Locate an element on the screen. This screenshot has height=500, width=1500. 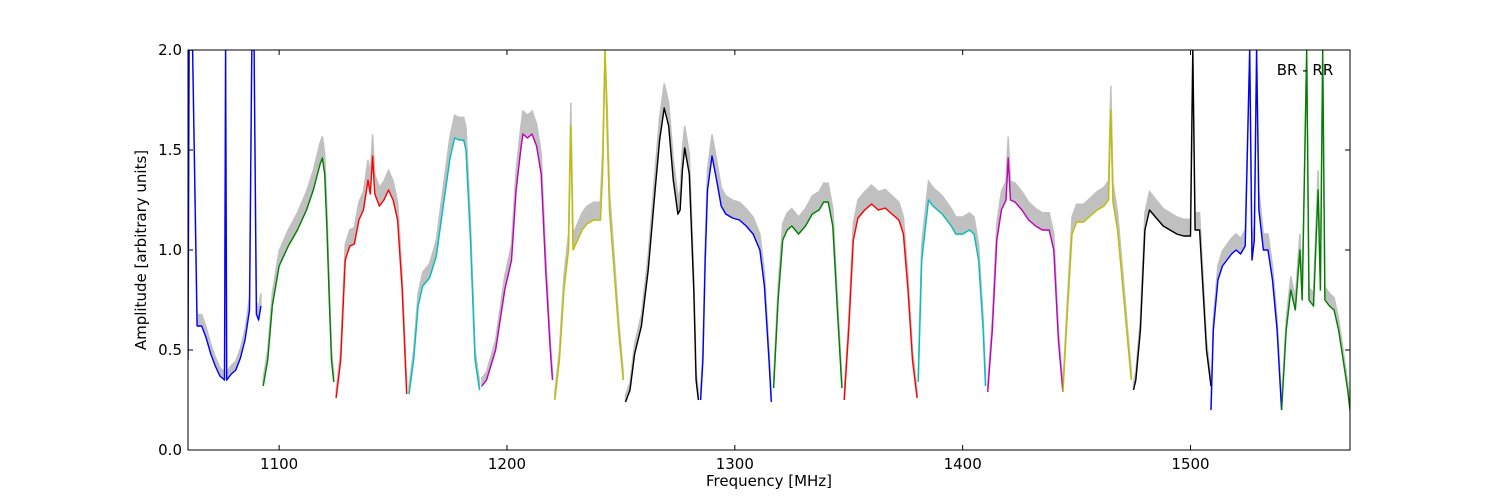
y-tick-label: 1.0 is located at coordinates (170, 250).